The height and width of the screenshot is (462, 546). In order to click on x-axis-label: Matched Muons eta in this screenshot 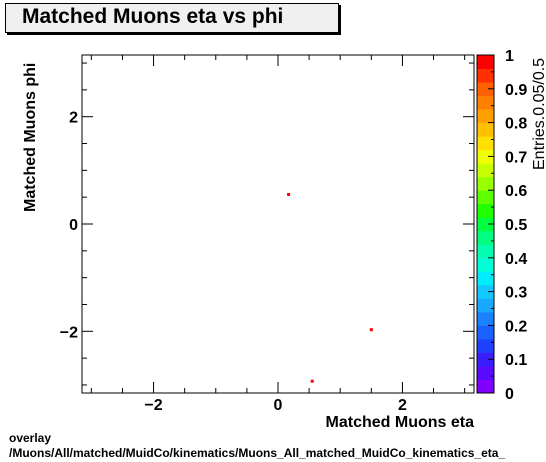, I will do `click(400, 422)`.